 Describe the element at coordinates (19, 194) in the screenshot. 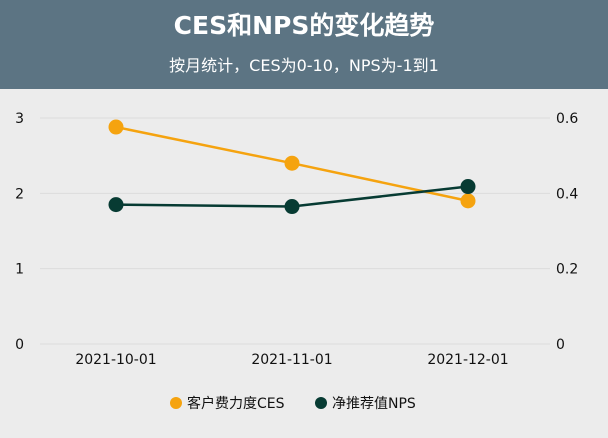

I see `left-tick-label: 2` at that location.